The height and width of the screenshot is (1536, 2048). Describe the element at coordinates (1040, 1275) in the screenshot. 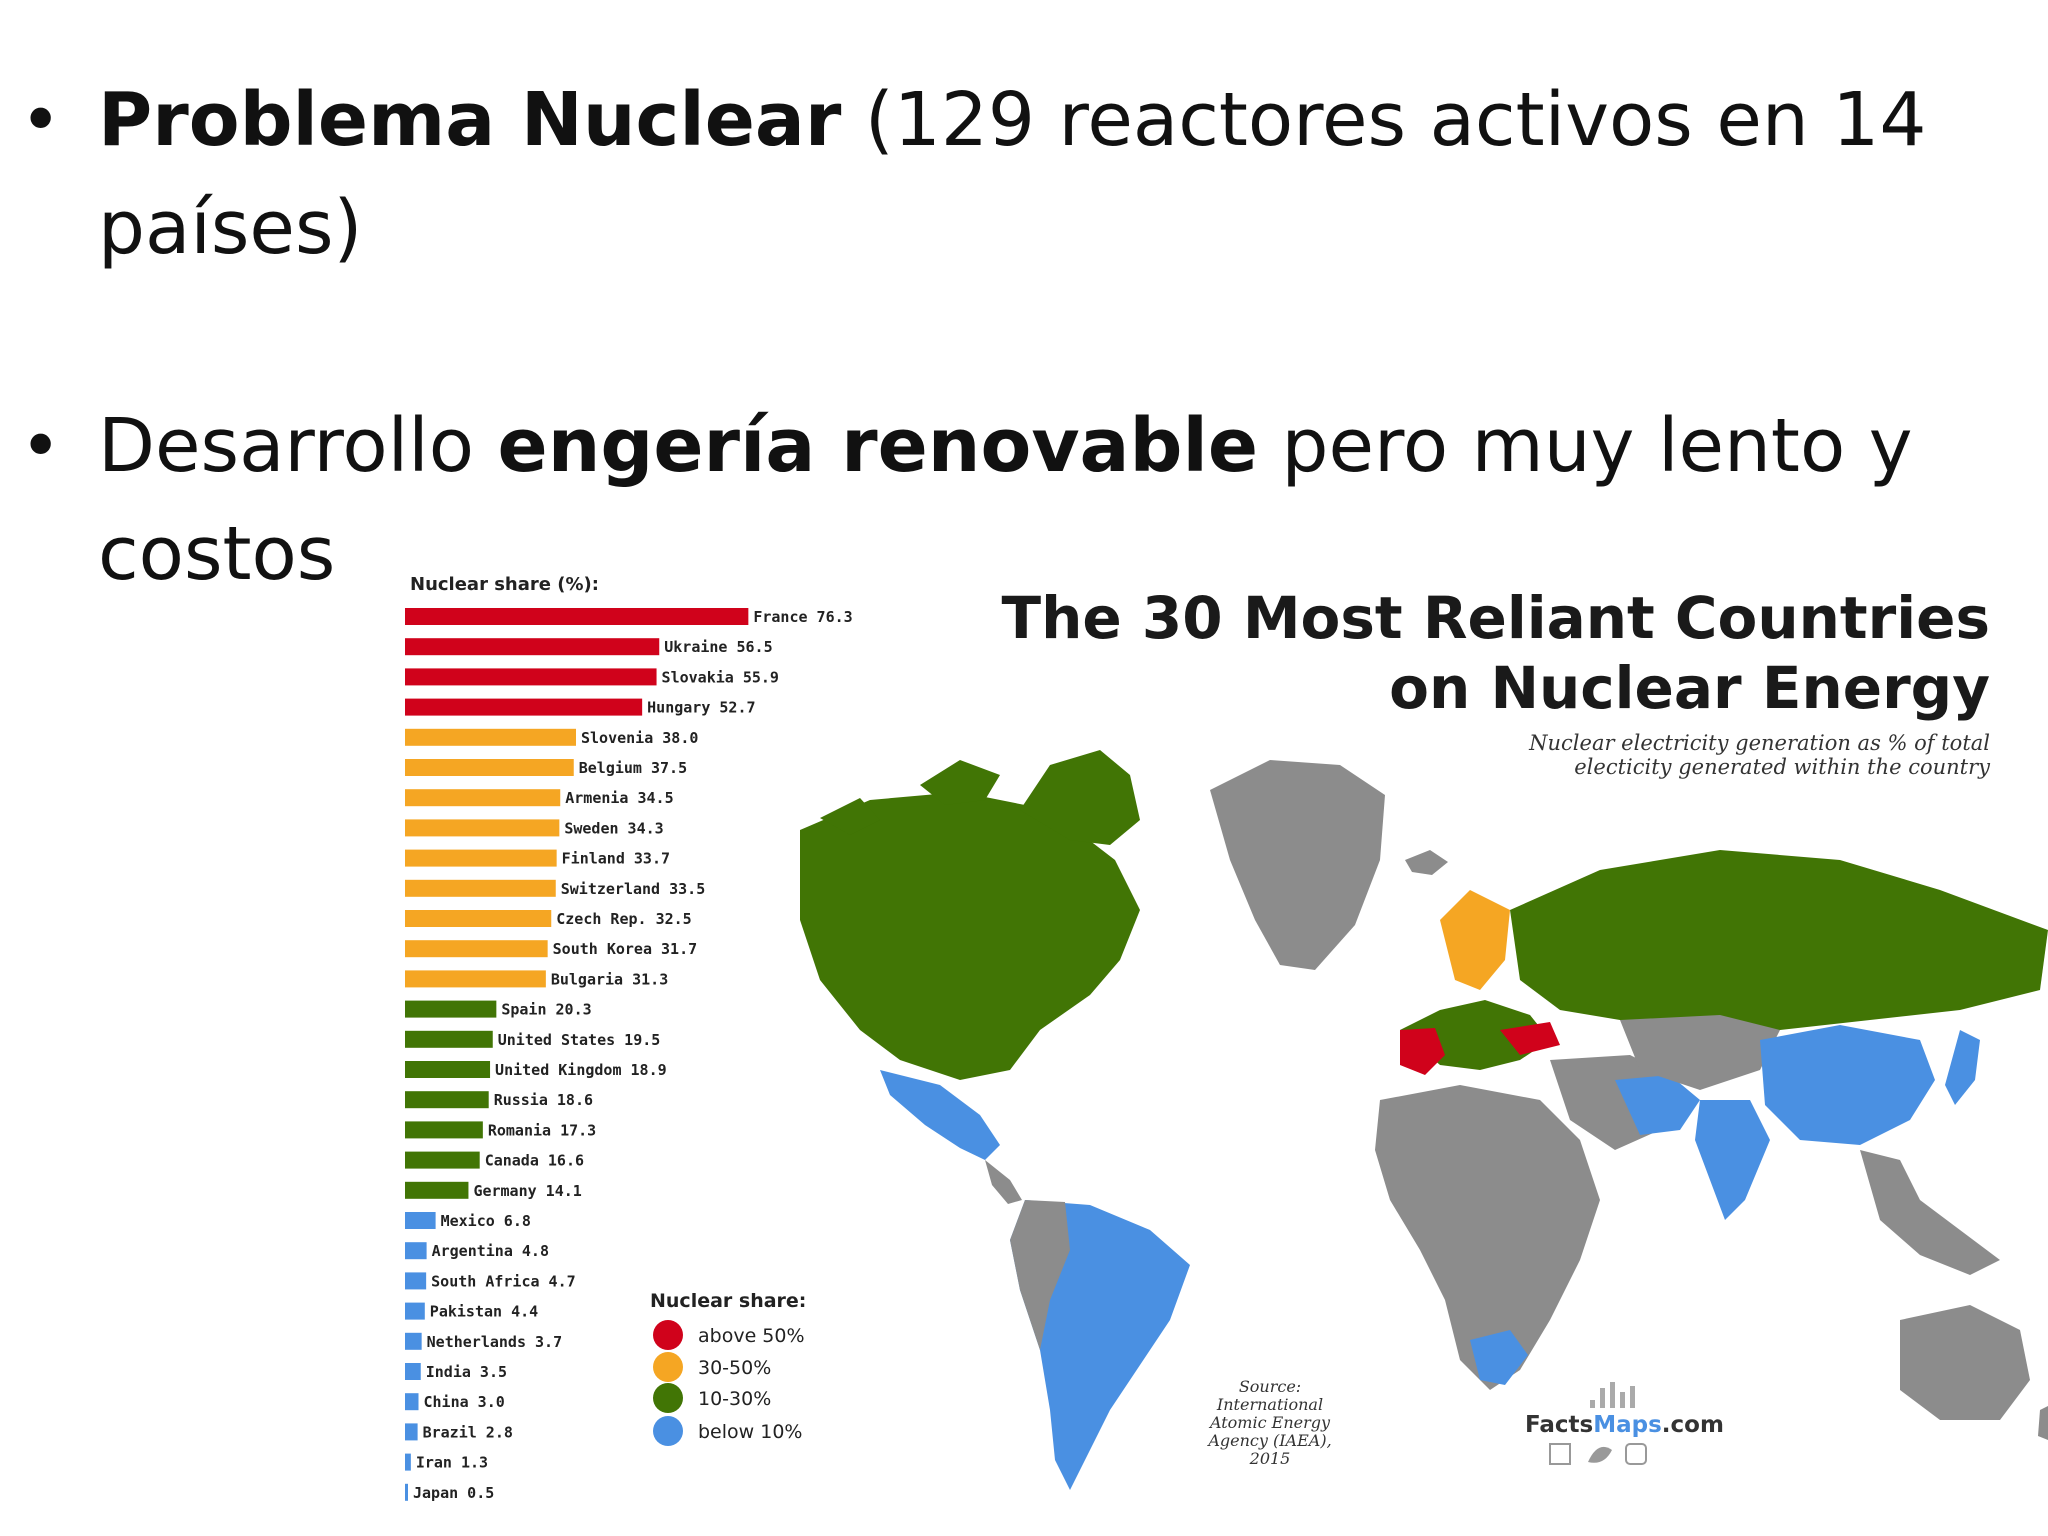

I see `map-south-america-gray` at that location.